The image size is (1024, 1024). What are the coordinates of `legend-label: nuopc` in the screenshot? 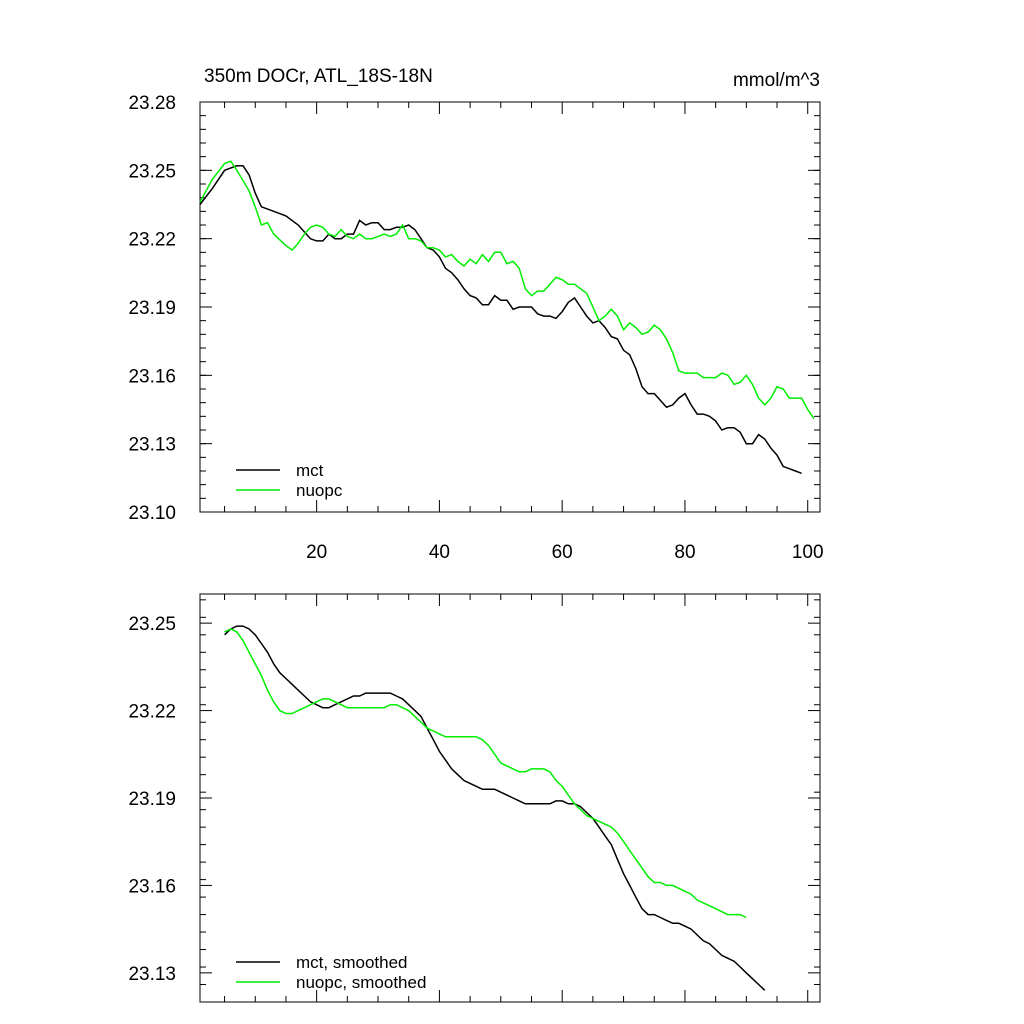 It's located at (319, 490).